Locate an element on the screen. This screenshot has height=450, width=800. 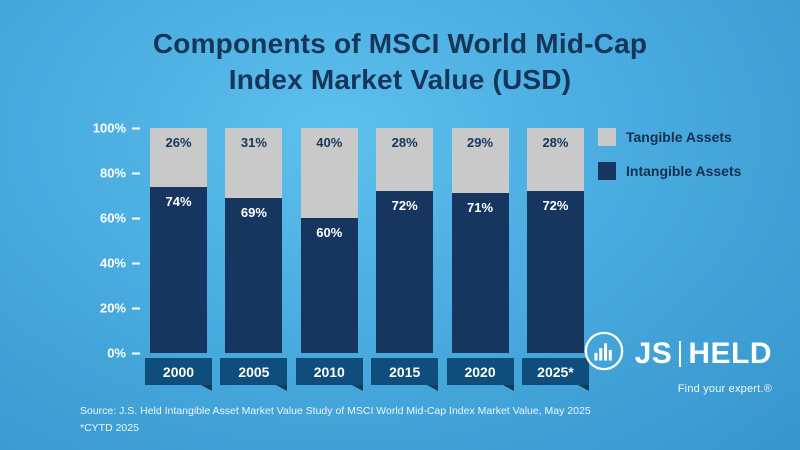
x-axis-year-label: 2010 is located at coordinates (329, 374).